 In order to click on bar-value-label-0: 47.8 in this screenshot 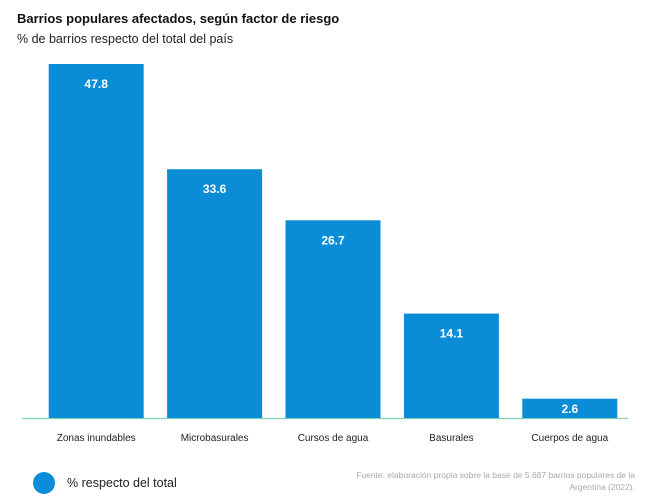, I will do `click(97, 84)`.